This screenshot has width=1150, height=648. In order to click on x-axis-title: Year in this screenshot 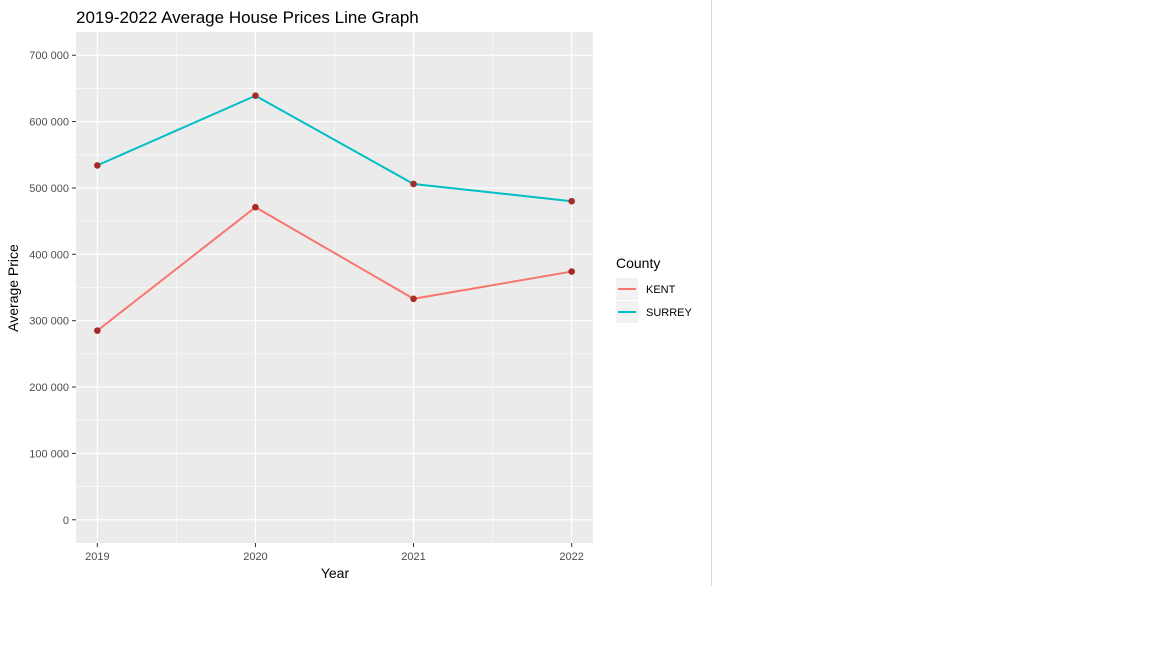, I will do `click(335, 573)`.